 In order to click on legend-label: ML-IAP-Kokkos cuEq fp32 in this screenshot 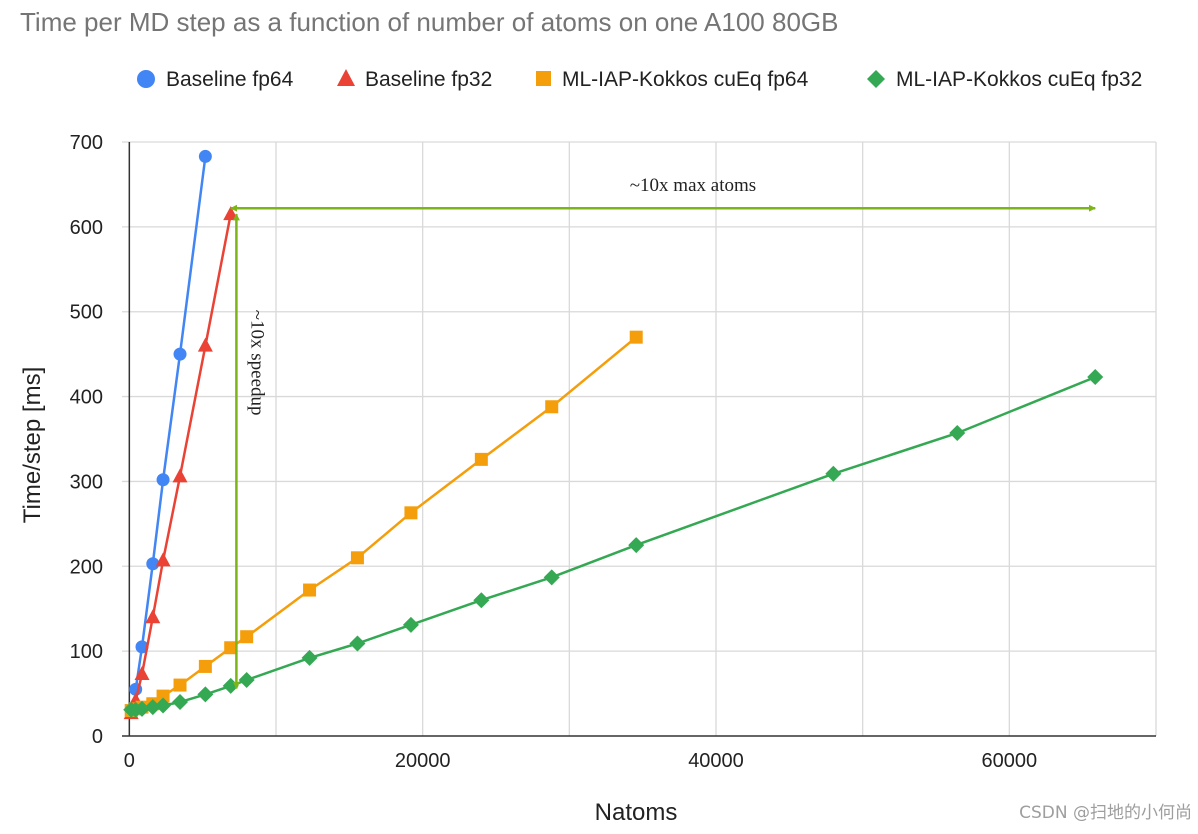, I will do `click(1019, 79)`.